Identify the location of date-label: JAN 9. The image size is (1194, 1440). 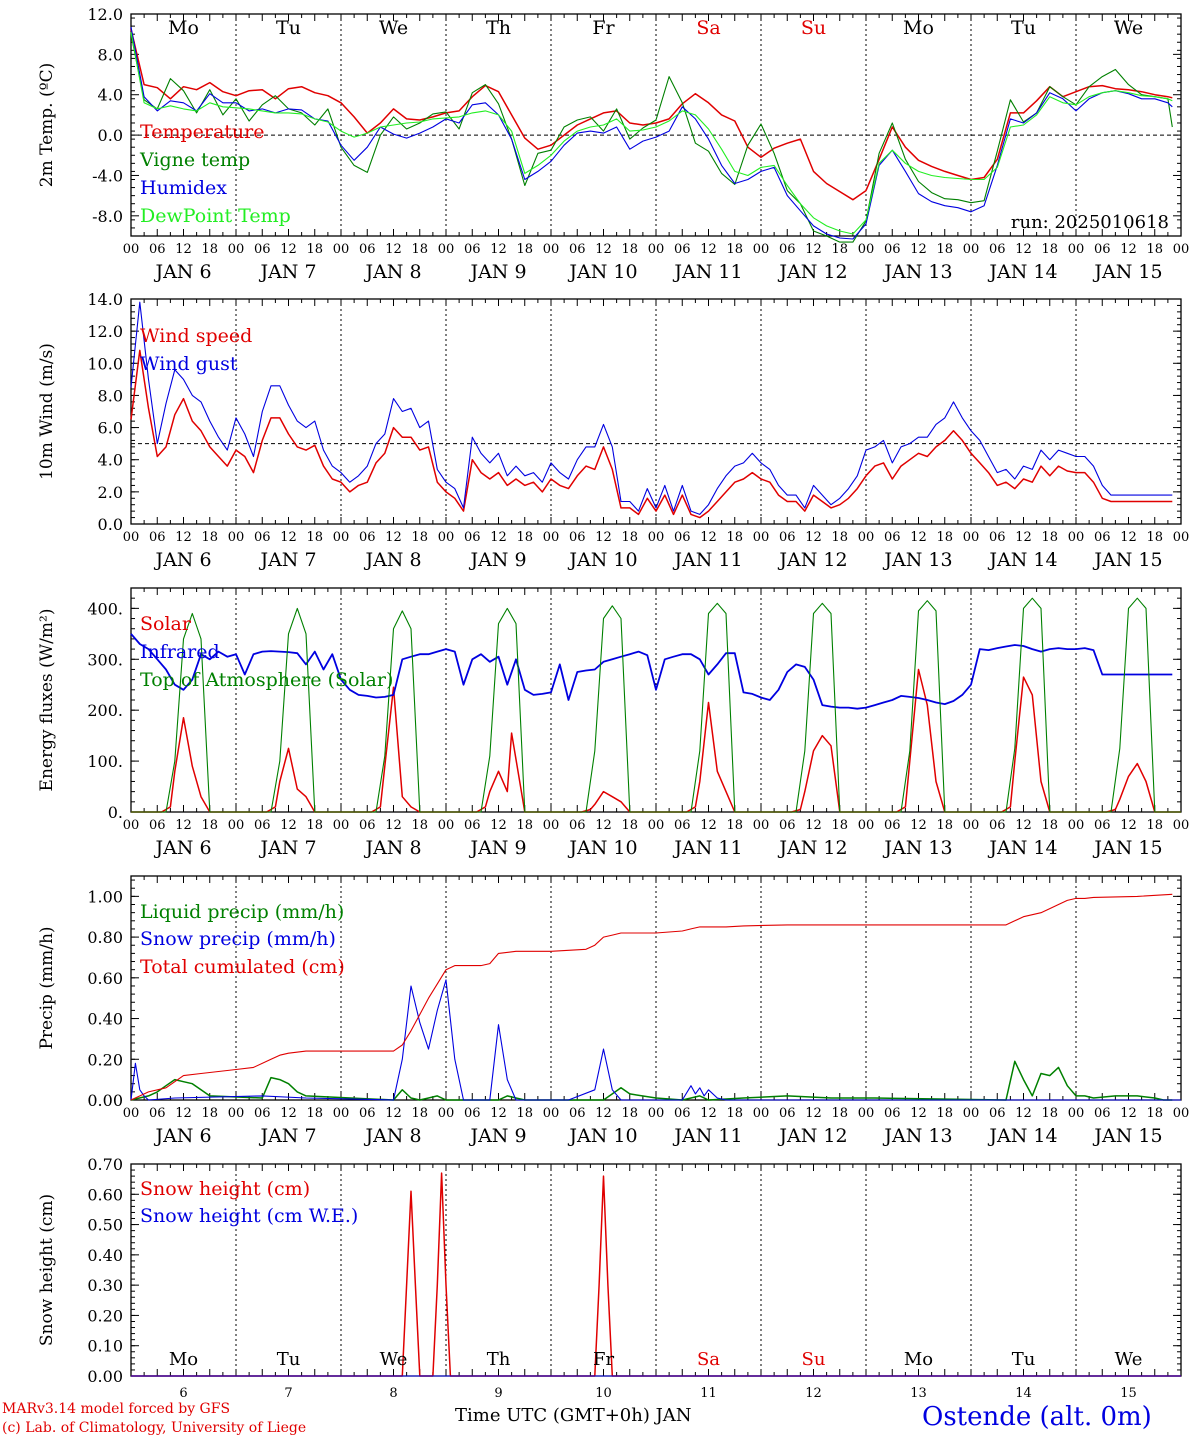
(497, 848).